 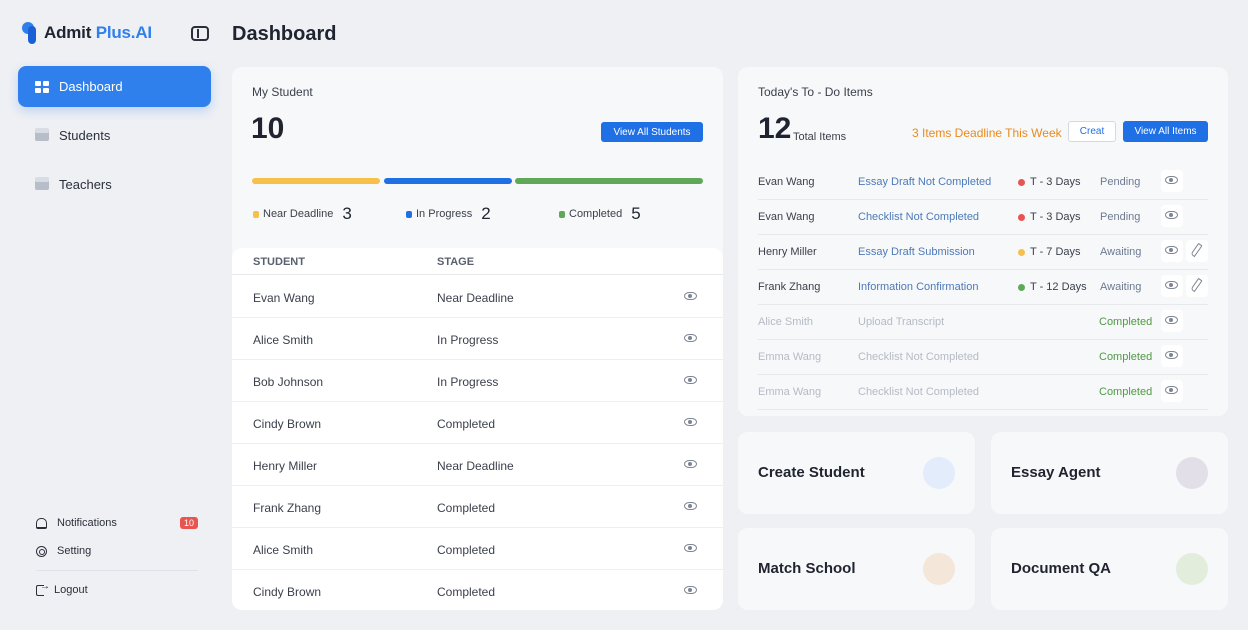 What do you see at coordinates (1058, 287) in the screenshot?
I see `todo-due-label: T - 12 Days` at bounding box center [1058, 287].